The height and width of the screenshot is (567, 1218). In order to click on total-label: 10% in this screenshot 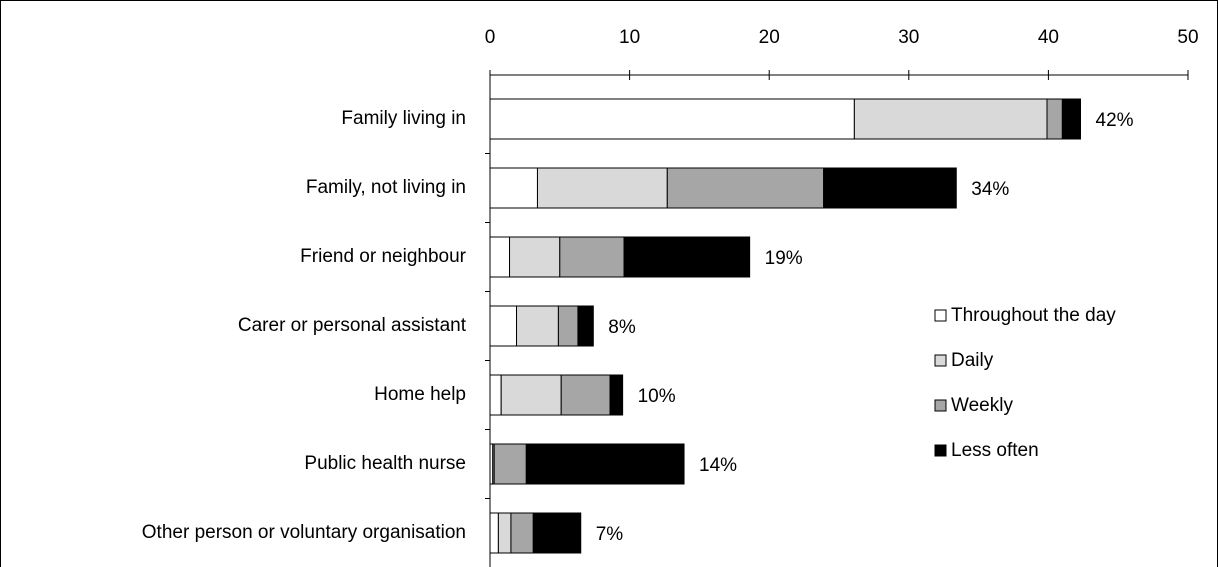, I will do `click(657, 396)`.